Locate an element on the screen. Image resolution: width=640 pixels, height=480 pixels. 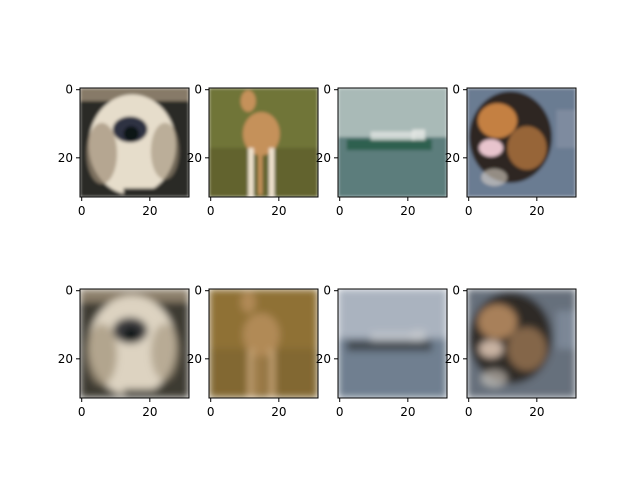
axes-ship-original: 0 20 0 20 is located at coordinates (382, 150).